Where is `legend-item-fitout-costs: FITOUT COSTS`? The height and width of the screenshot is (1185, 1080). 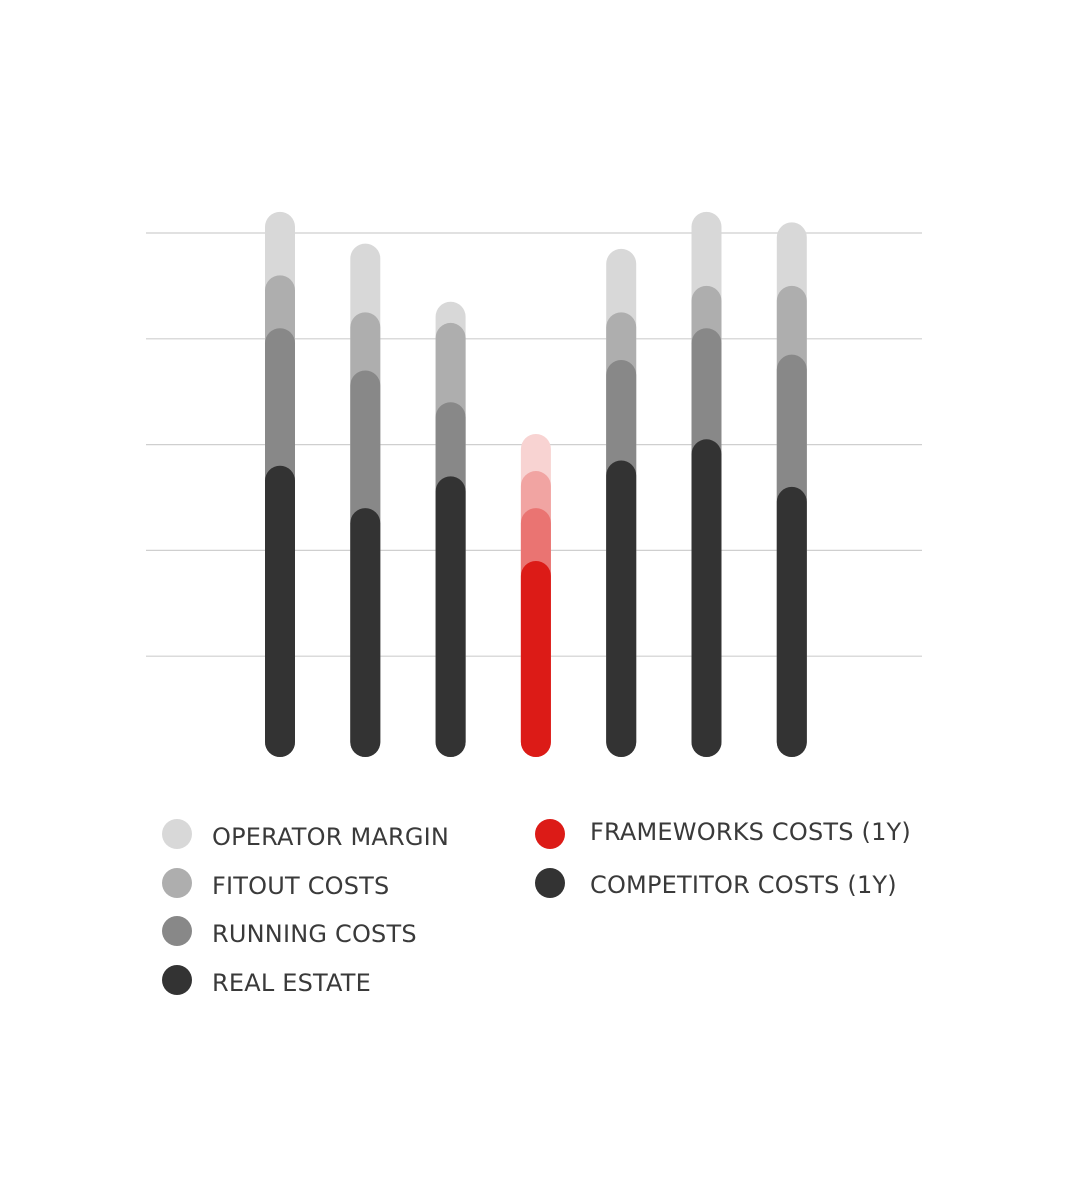 legend-item-fitout-costs: FITOUT COSTS is located at coordinates (275, 884).